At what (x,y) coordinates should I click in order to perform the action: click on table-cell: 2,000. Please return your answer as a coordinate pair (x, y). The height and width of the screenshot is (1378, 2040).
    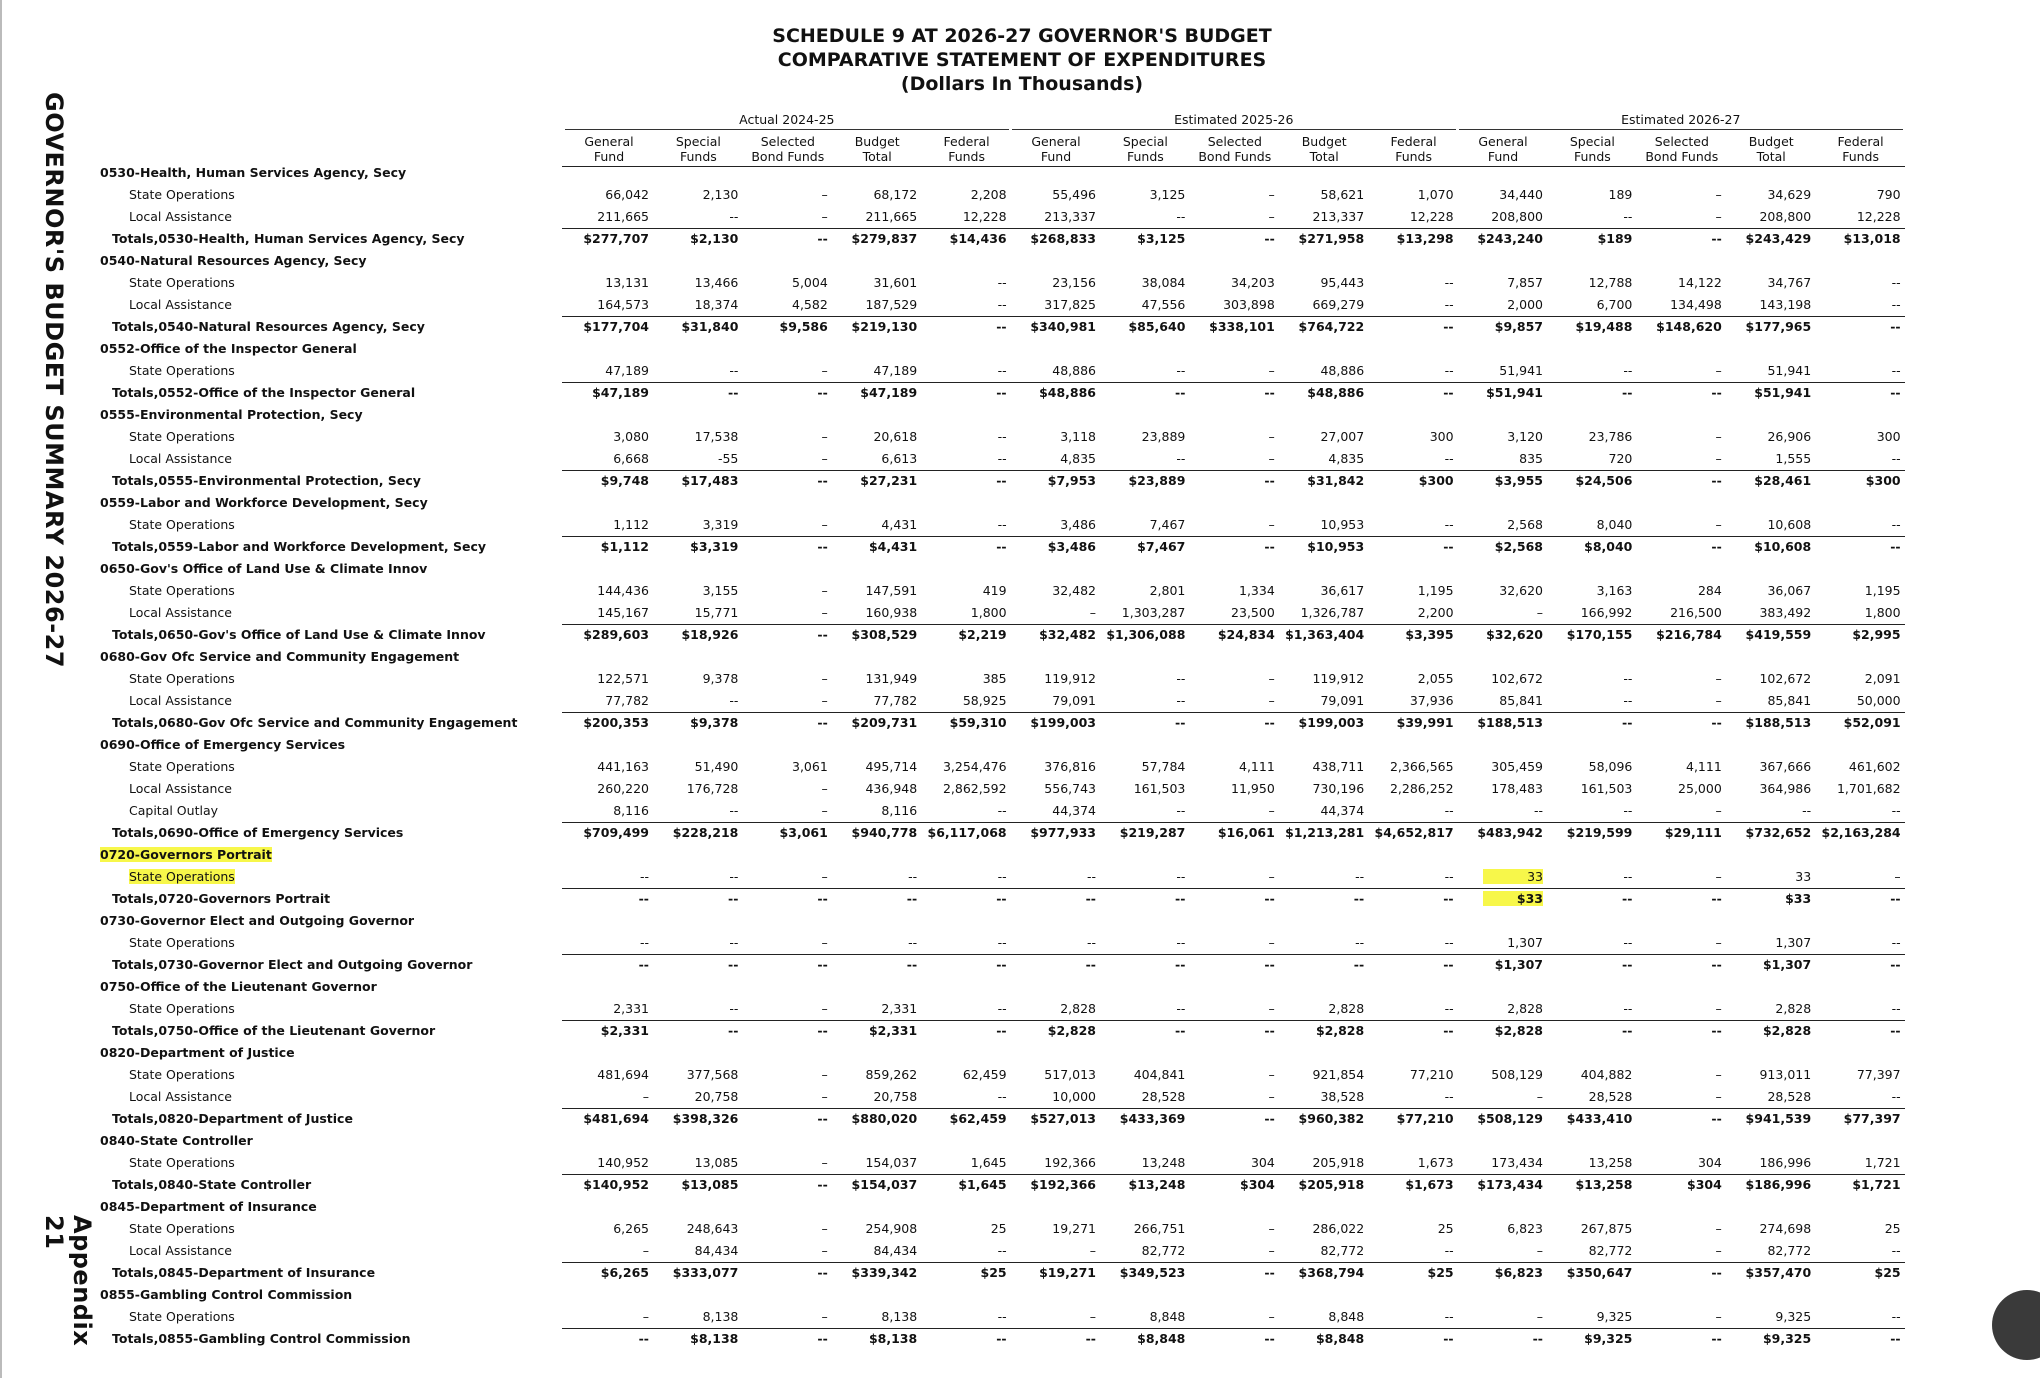
    Looking at the image, I should click on (1525, 304).